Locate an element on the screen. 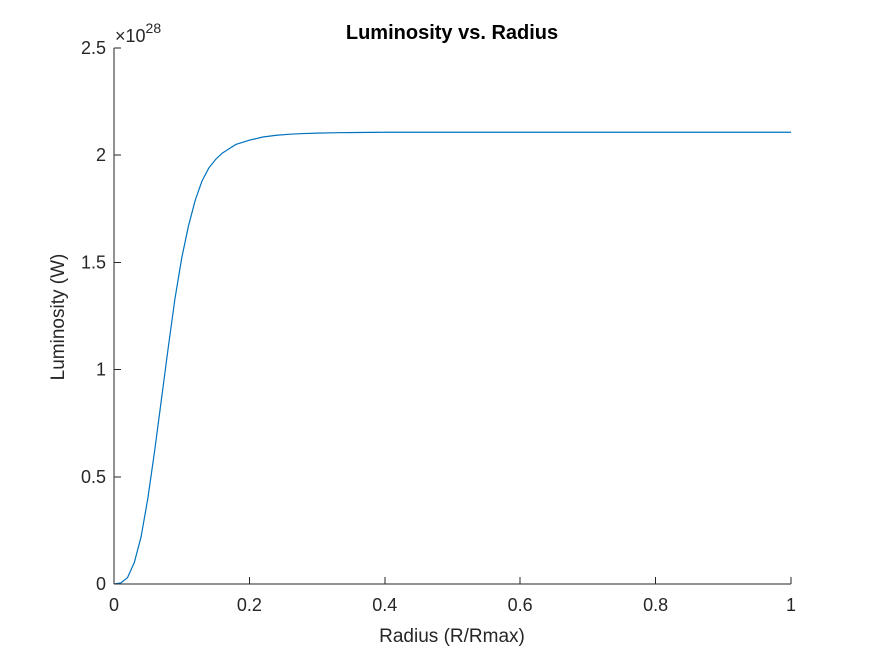 Image resolution: width=875 pixels, height=656 pixels. y-axis-exponent: ×10²⁸ is located at coordinates (138, 33).